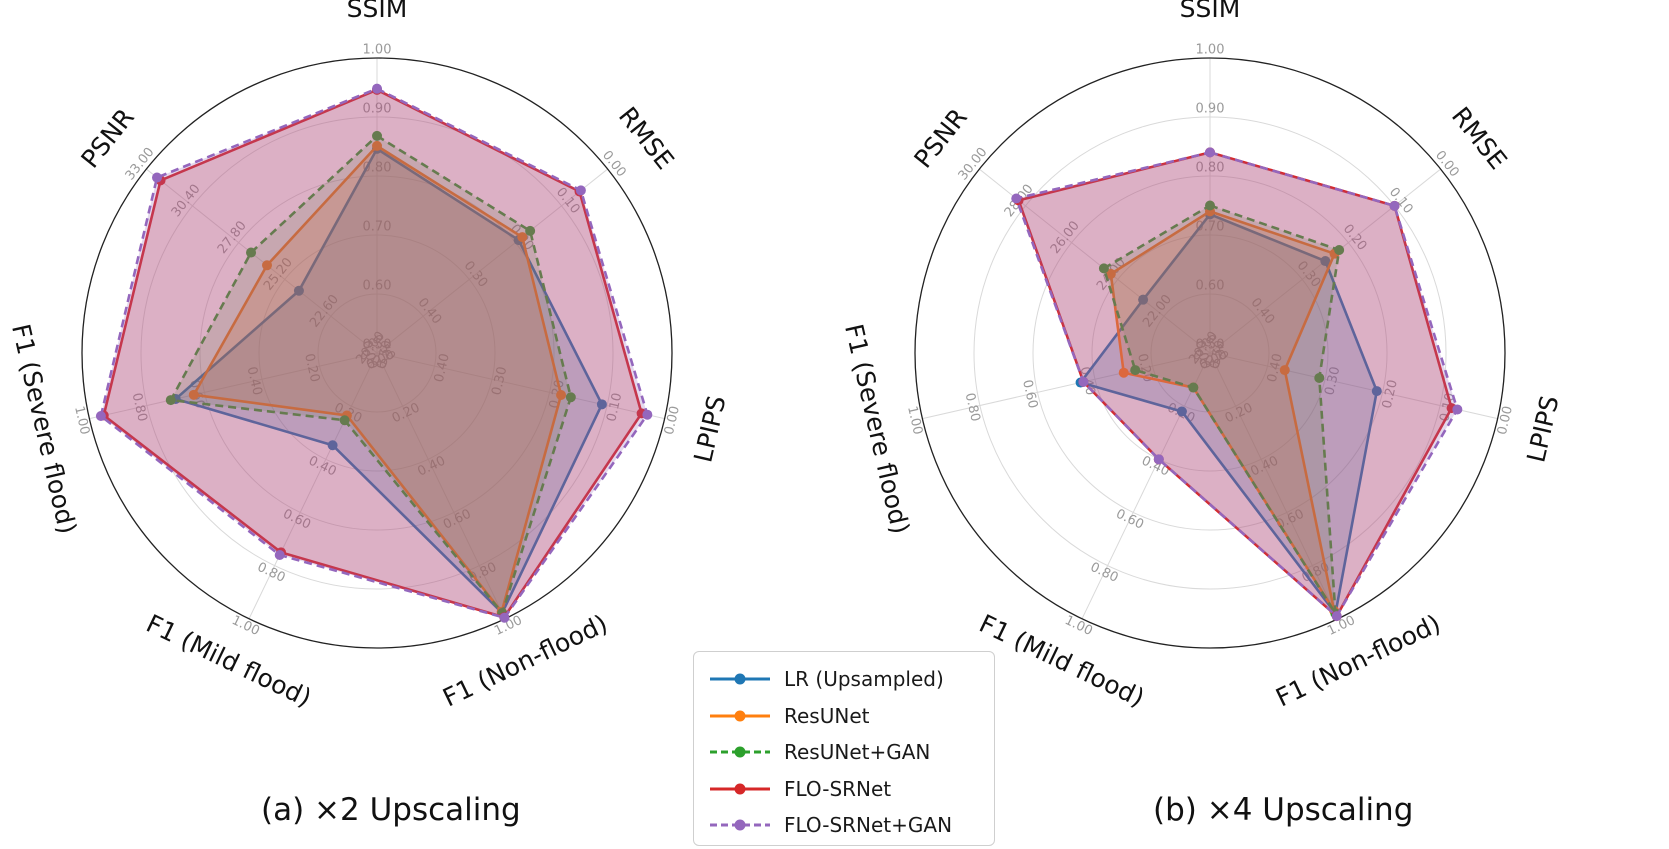 This screenshot has width=1669, height=849. I want to click on tick-label-ssim-3: 0.80, so click(1210, 168).